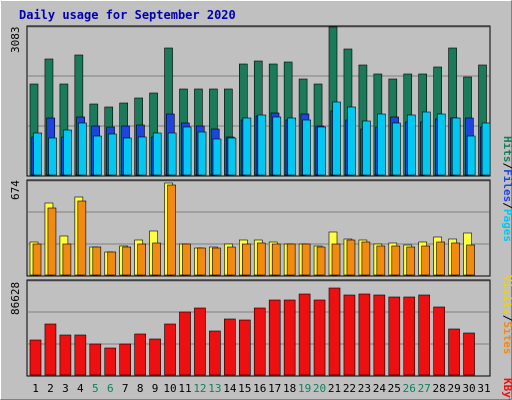 This screenshot has height=400, width=512. I want to click on day-label: 23, so click(364, 388).